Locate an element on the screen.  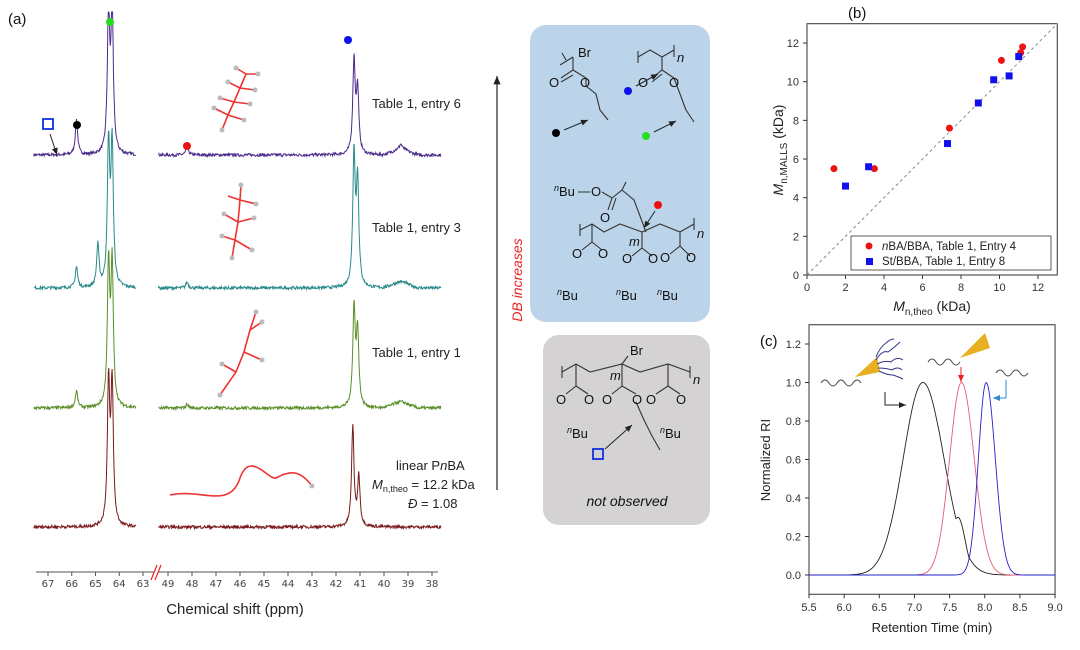
spectrum-label-entry3: Table 1, entry 3 is located at coordinates (416, 227).